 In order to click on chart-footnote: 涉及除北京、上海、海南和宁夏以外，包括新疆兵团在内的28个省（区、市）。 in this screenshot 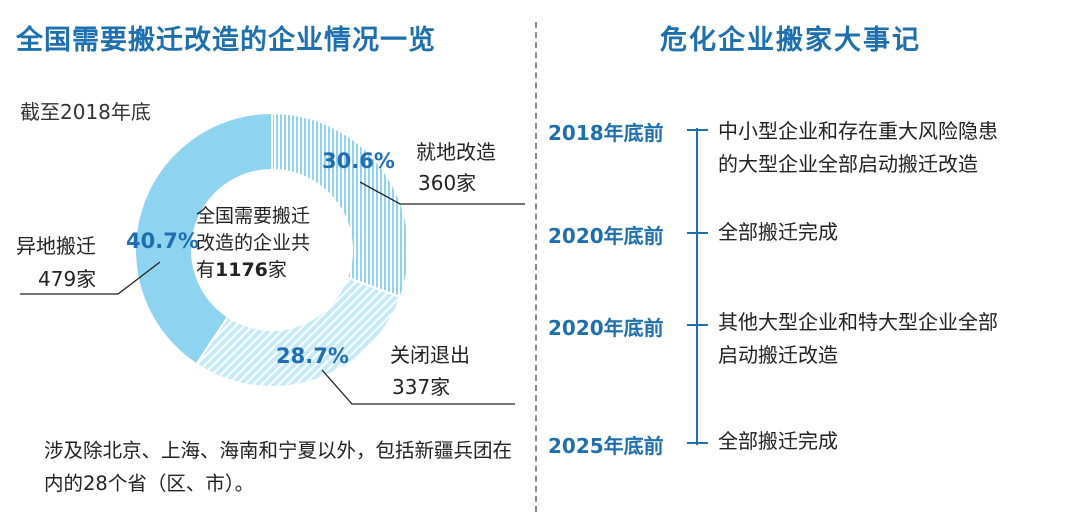, I will do `click(278, 467)`.